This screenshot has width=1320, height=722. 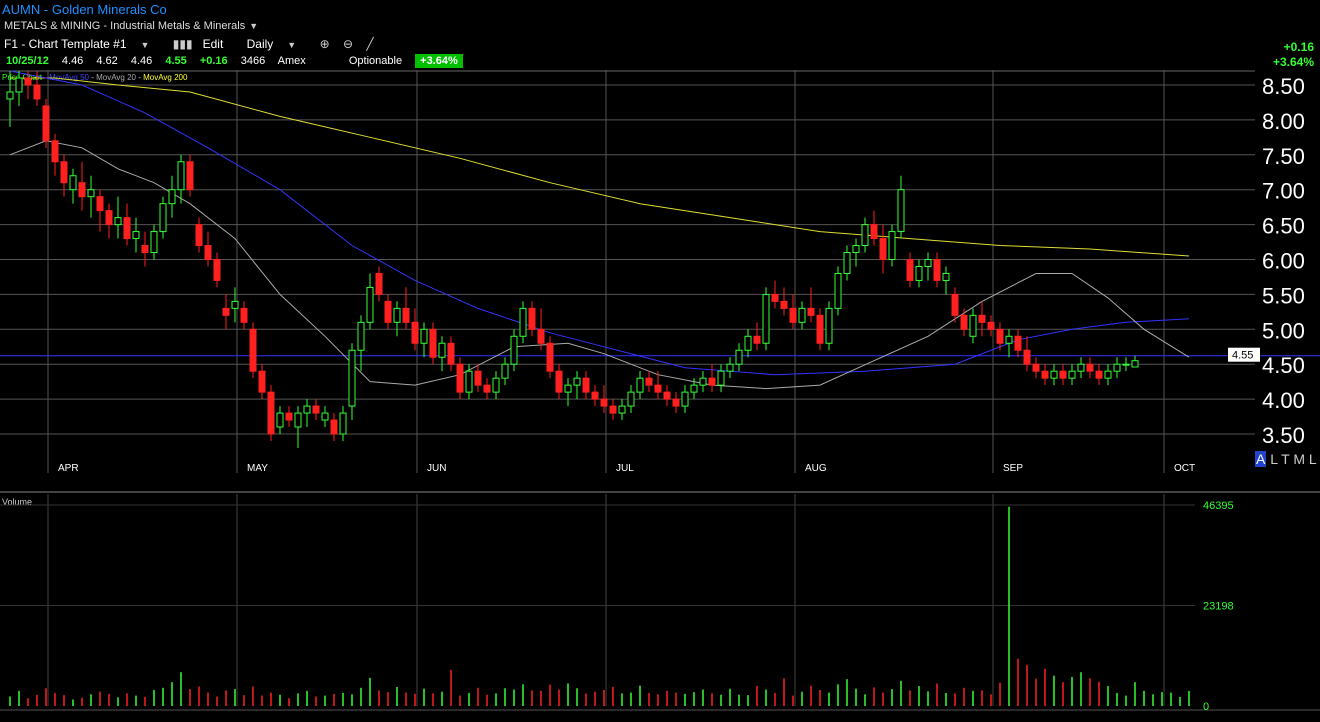 I want to click on scale-button-log: L, so click(x=1274, y=459).